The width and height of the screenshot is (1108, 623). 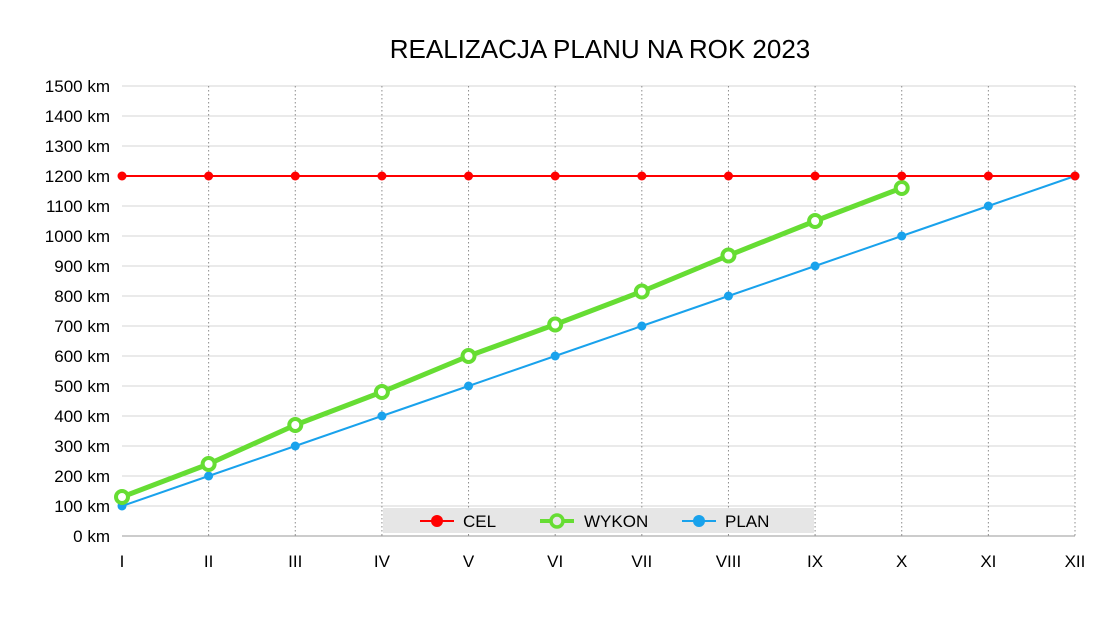 I want to click on x-tick-label: VII, so click(x=641, y=561).